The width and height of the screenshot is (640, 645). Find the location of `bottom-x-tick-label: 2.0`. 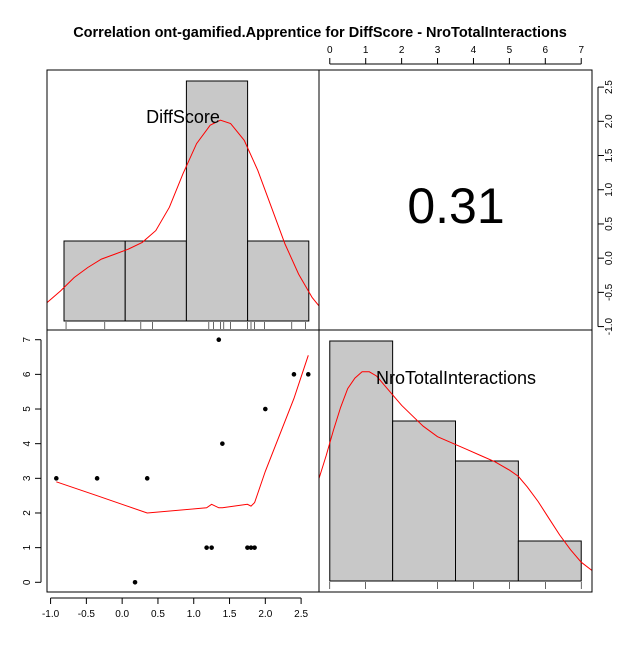

bottom-x-tick-label: 2.0 is located at coordinates (265, 614).